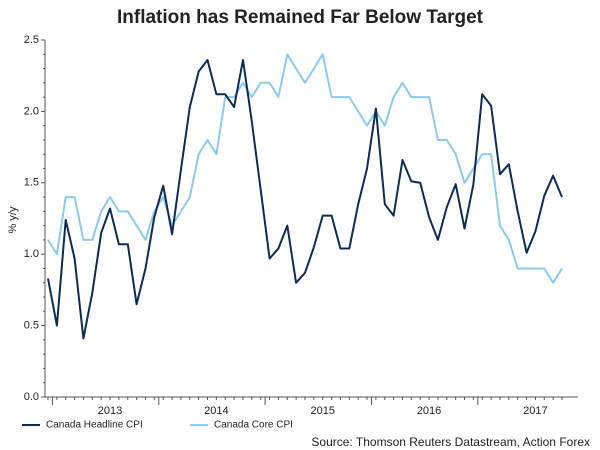 This screenshot has height=450, width=600. What do you see at coordinates (31, 254) in the screenshot?
I see `y-tick-label: 1.0` at bounding box center [31, 254].